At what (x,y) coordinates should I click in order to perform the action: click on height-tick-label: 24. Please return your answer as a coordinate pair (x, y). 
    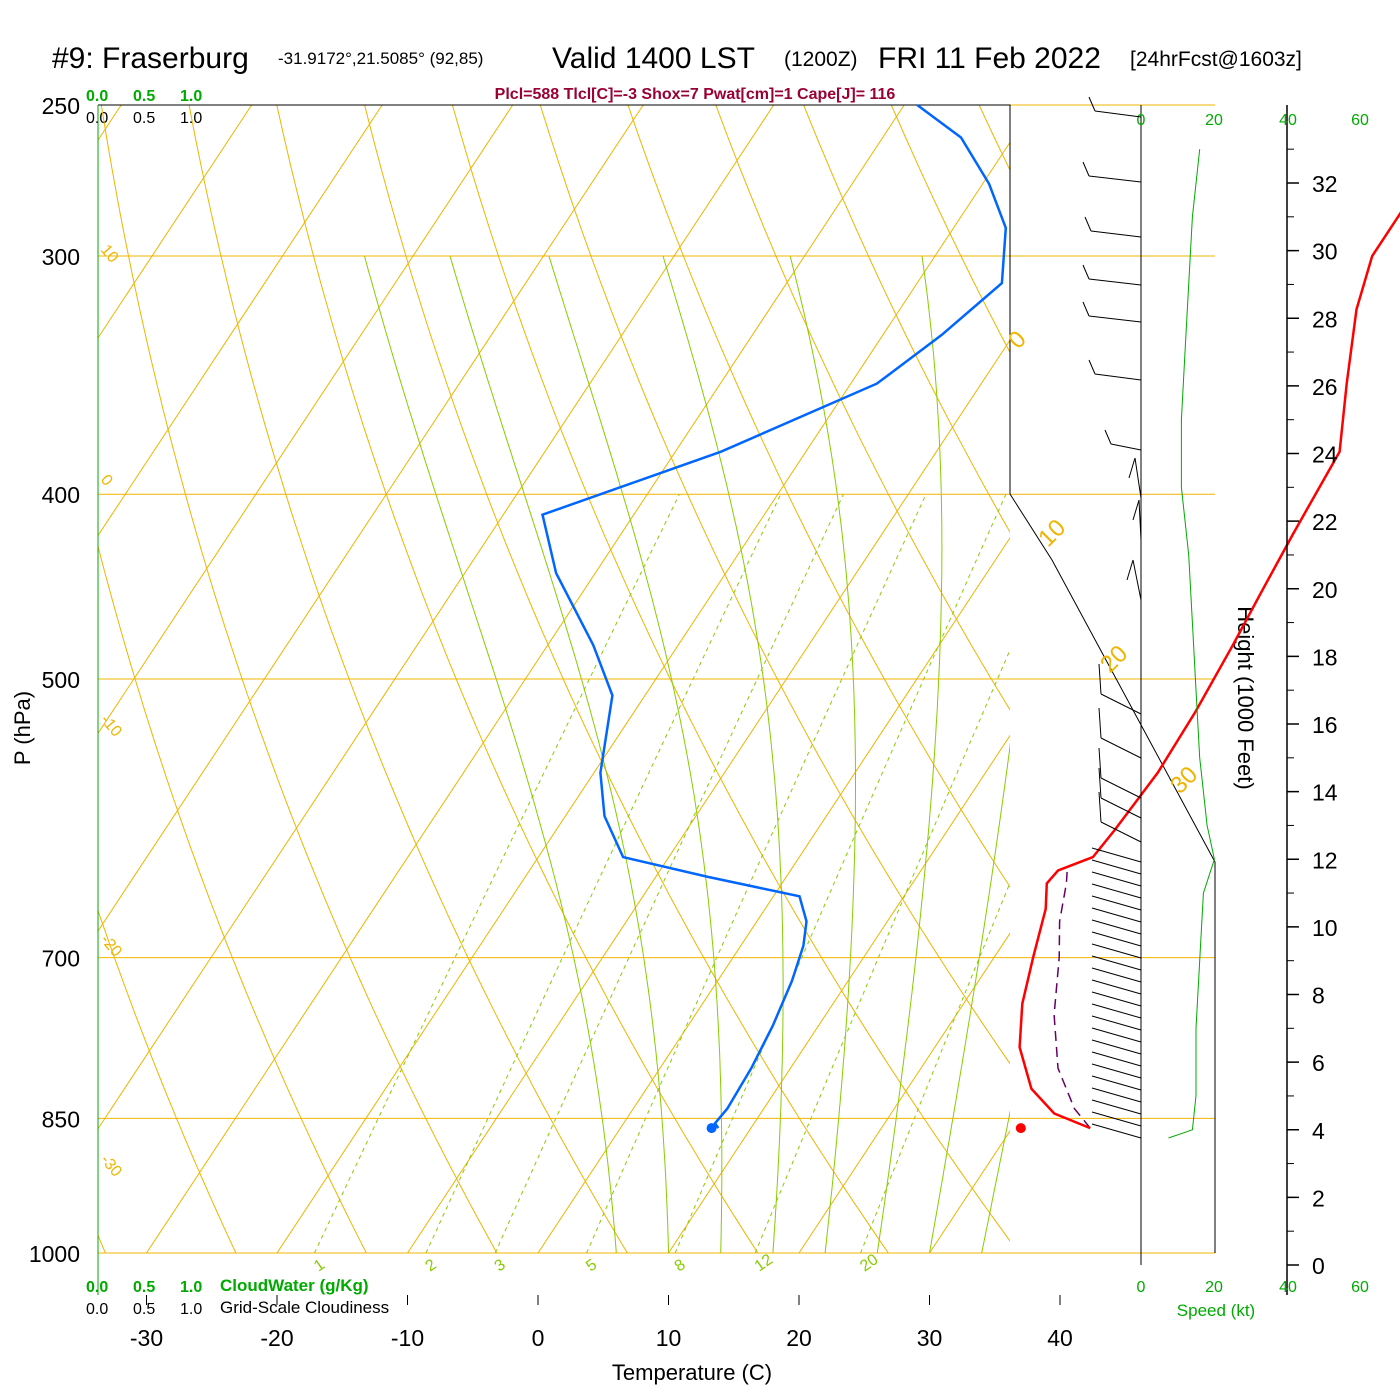
    Looking at the image, I should click on (1325, 455).